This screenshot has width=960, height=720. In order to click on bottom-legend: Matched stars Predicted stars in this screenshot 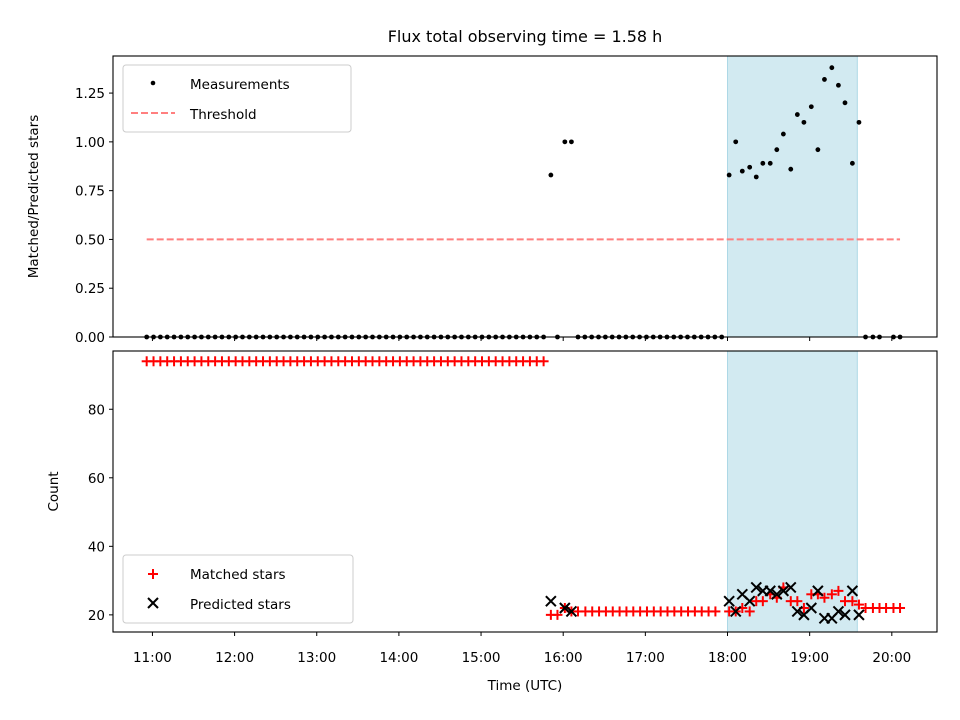, I will do `click(238, 589)`.